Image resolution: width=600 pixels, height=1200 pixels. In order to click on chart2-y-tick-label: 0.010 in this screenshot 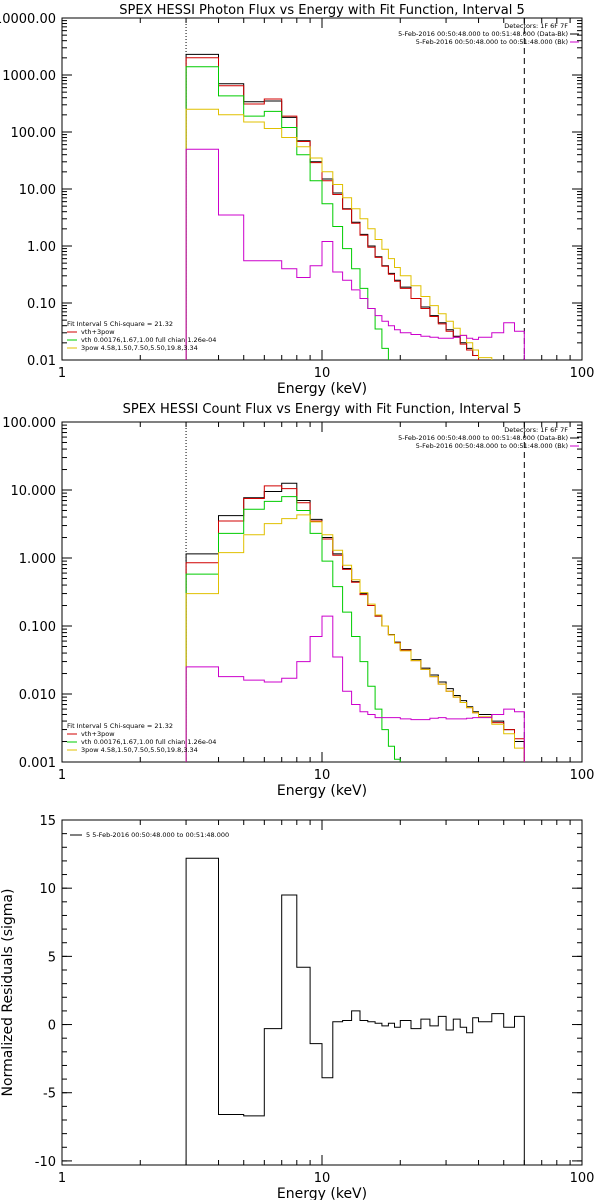, I will do `click(37, 695)`.